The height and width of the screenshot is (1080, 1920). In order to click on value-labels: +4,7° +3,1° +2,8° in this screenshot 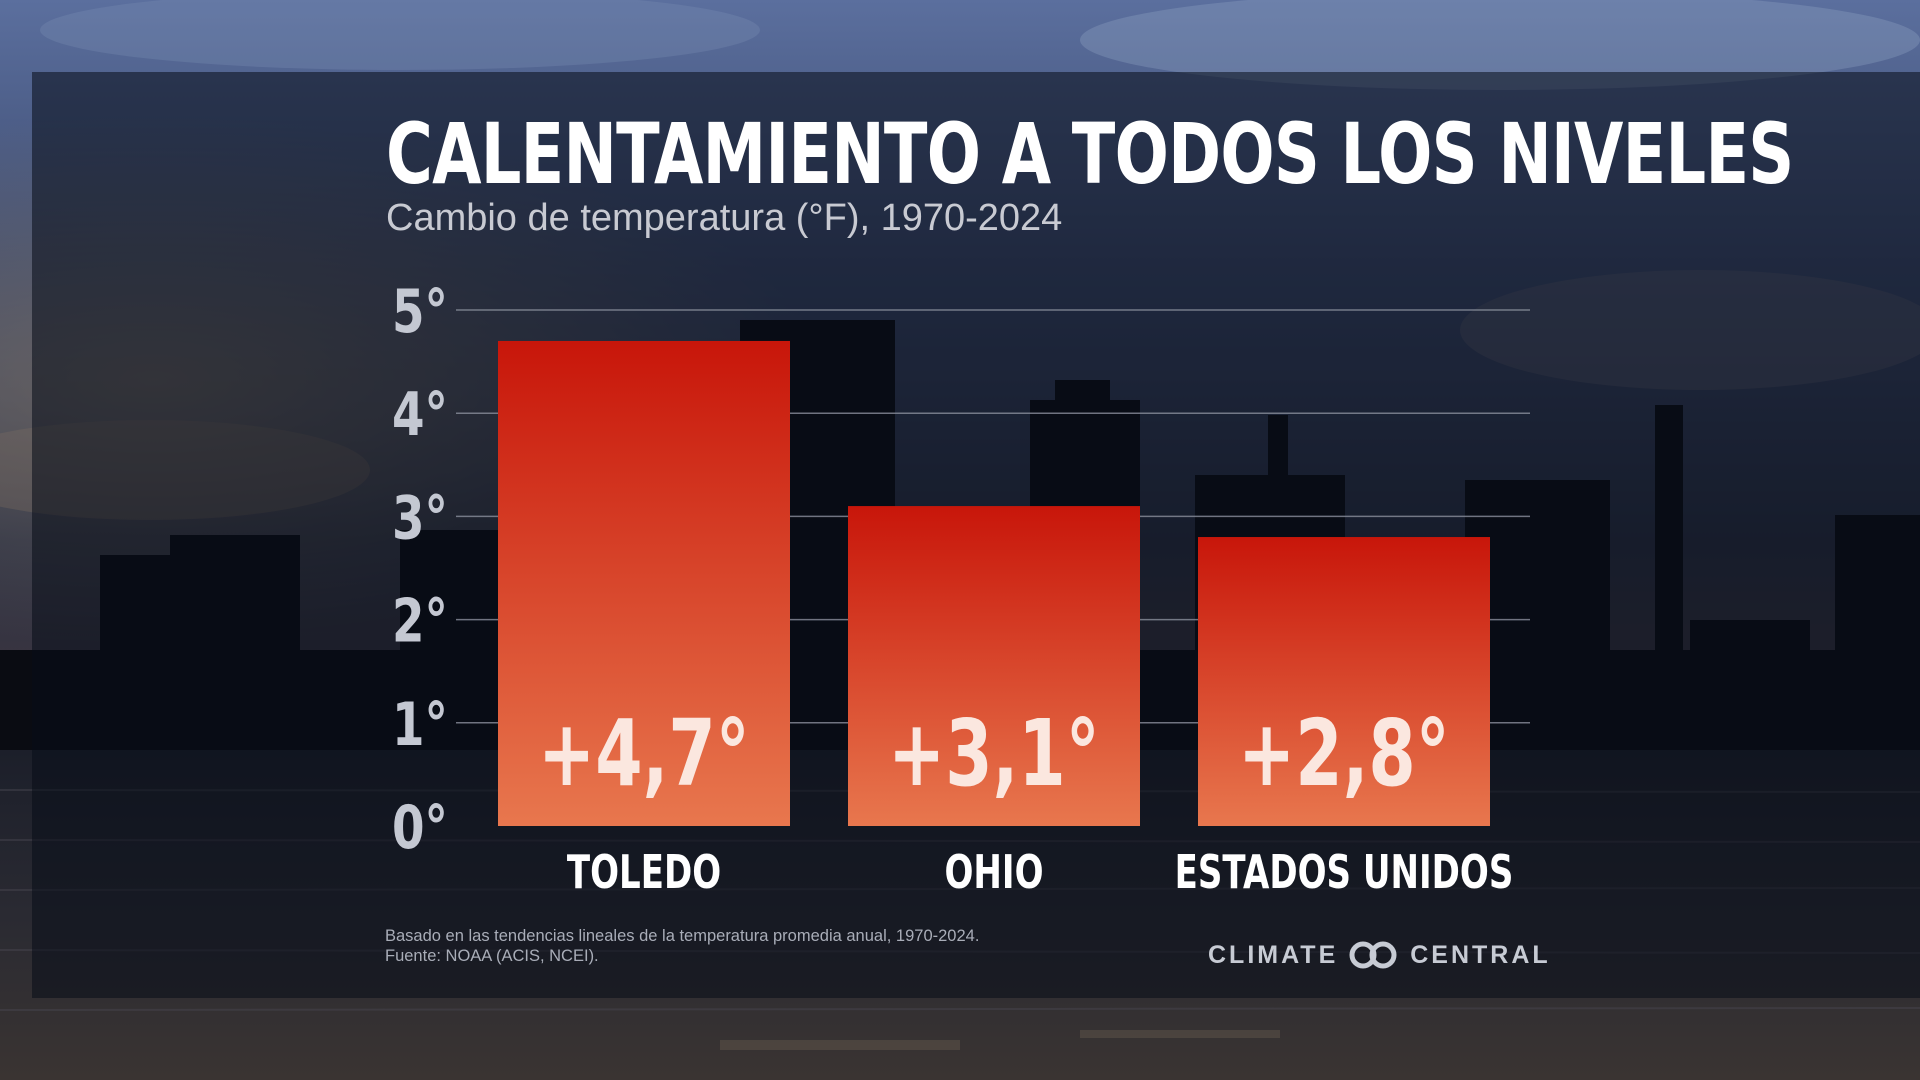, I will do `click(994, 754)`.